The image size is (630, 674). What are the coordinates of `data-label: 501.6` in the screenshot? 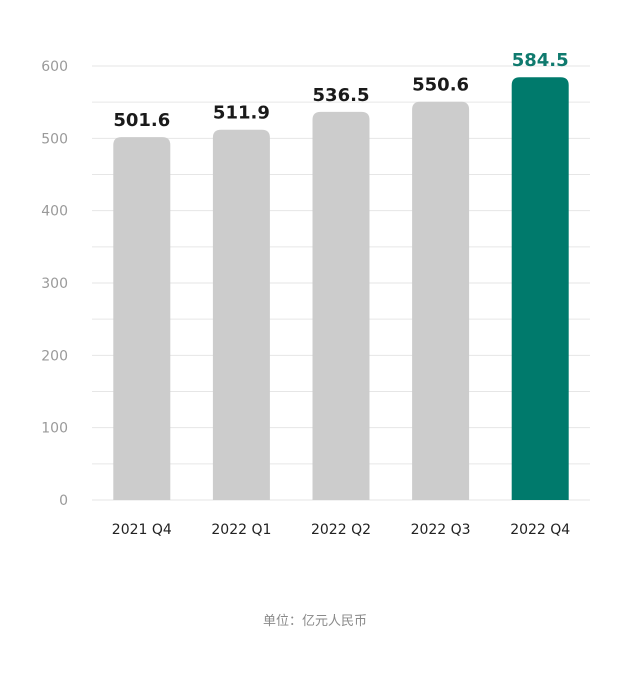 It's located at (141, 120).